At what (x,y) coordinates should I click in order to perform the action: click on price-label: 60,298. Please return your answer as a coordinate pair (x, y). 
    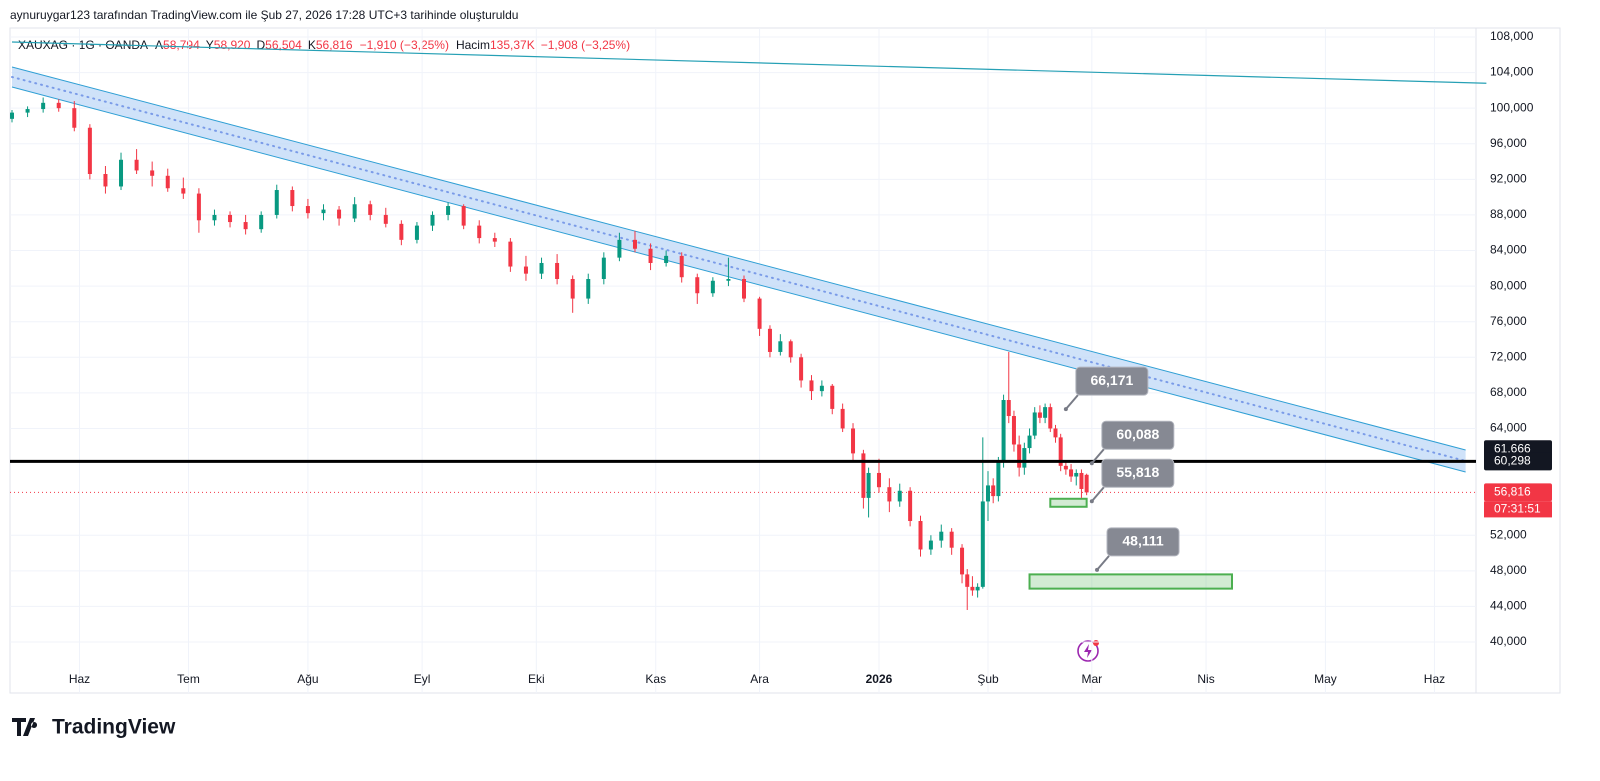
    Looking at the image, I should click on (1512, 461).